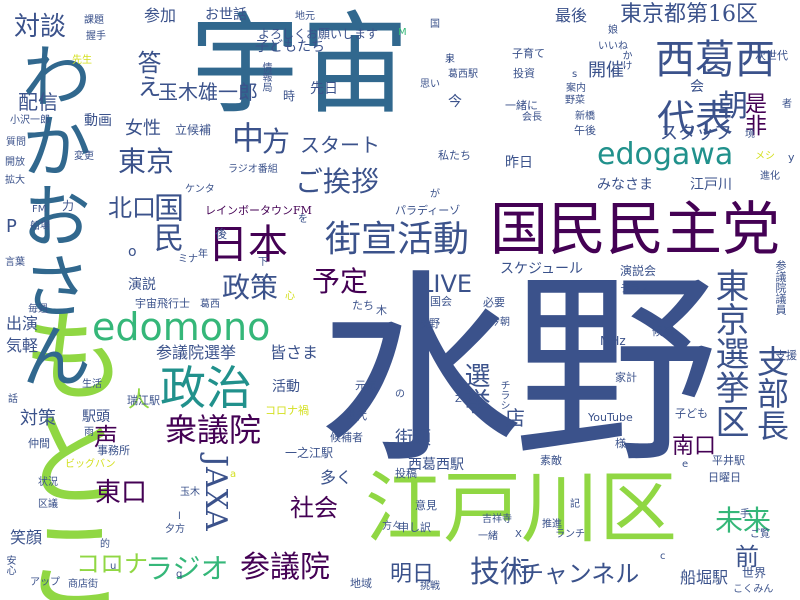 This screenshot has width=800, height=600. I want to click on word-s: s, so click(575, 74).